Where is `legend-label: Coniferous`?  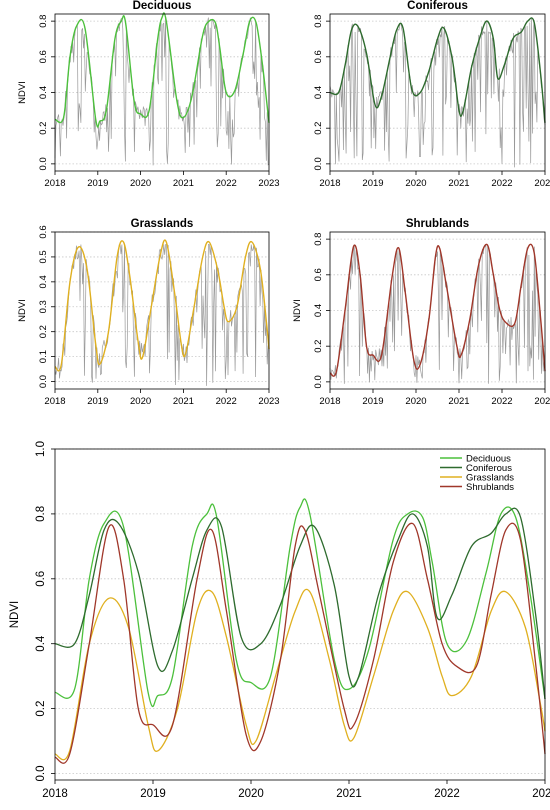
legend-label: Coniferous is located at coordinates (489, 468).